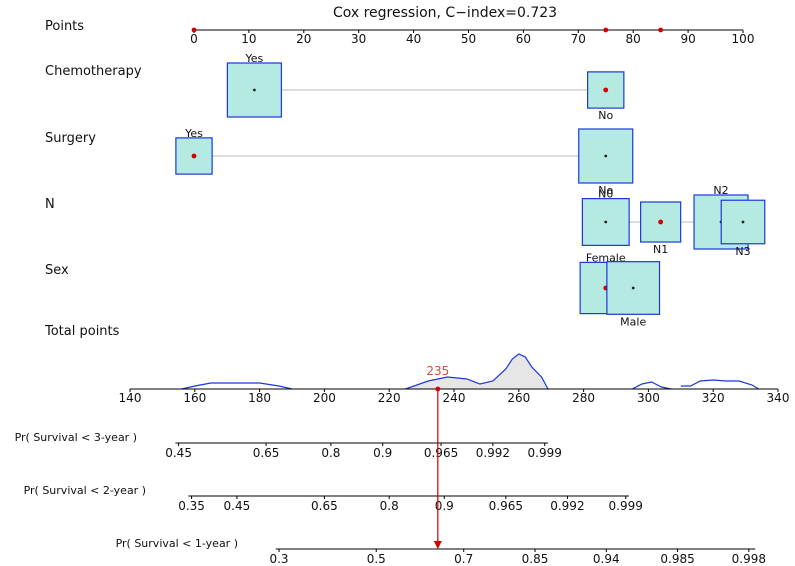  I want to click on variable-label: Sex, so click(57, 270).